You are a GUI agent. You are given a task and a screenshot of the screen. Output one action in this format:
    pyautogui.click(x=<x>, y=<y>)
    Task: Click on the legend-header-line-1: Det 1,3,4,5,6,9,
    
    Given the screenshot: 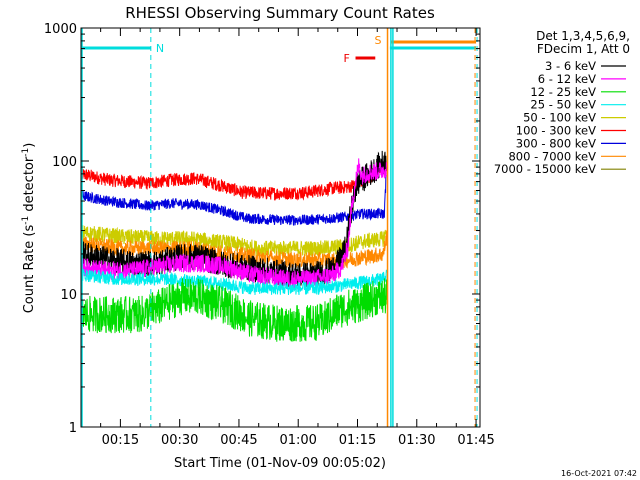 What is the action you would take?
    pyautogui.click(x=583, y=36)
    